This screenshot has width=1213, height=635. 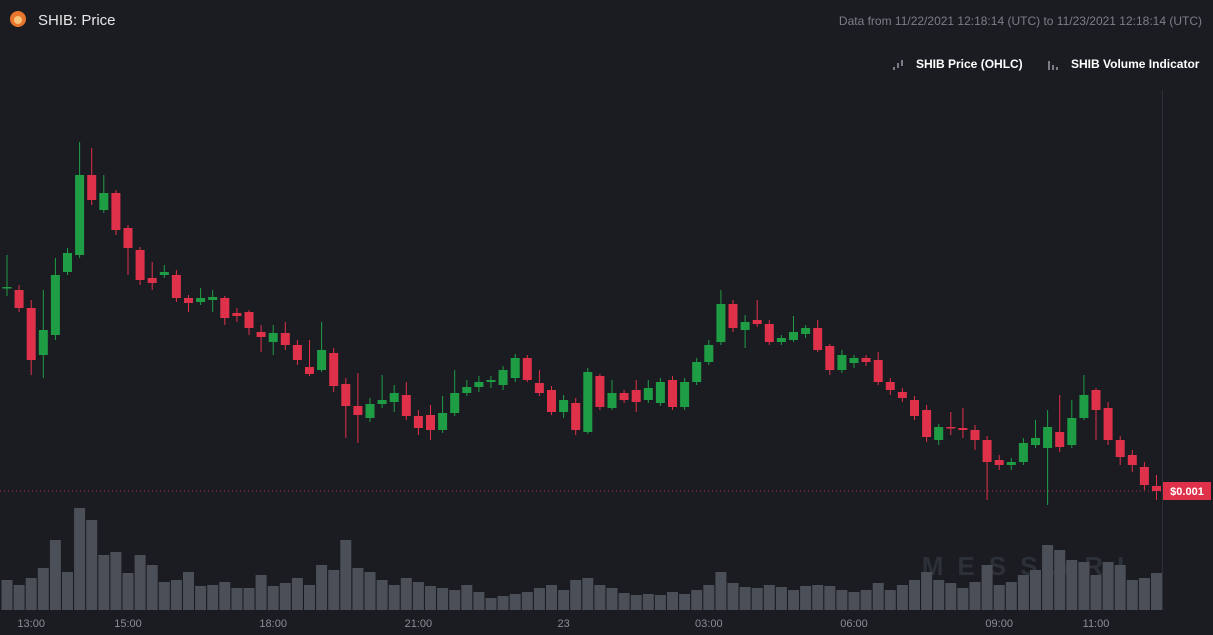 What do you see at coordinates (969, 64) in the screenshot?
I see `legend-price: SHIB Price (OHLC)` at bounding box center [969, 64].